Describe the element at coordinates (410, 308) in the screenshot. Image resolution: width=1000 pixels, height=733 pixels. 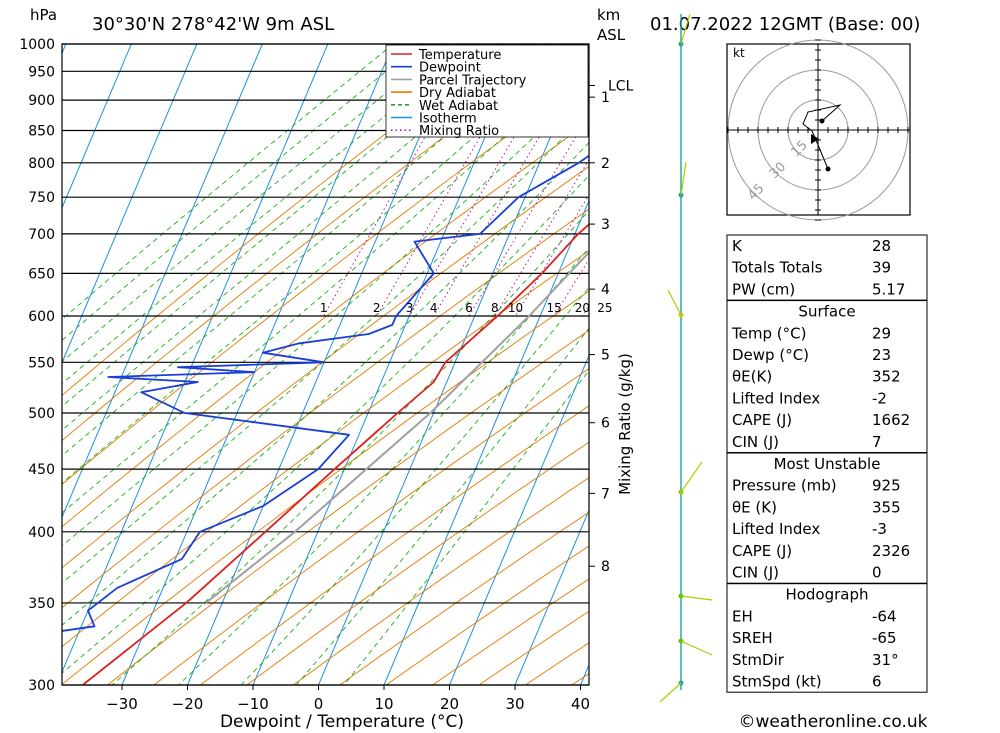
I see `mixing-ratio-label: 3` at that location.